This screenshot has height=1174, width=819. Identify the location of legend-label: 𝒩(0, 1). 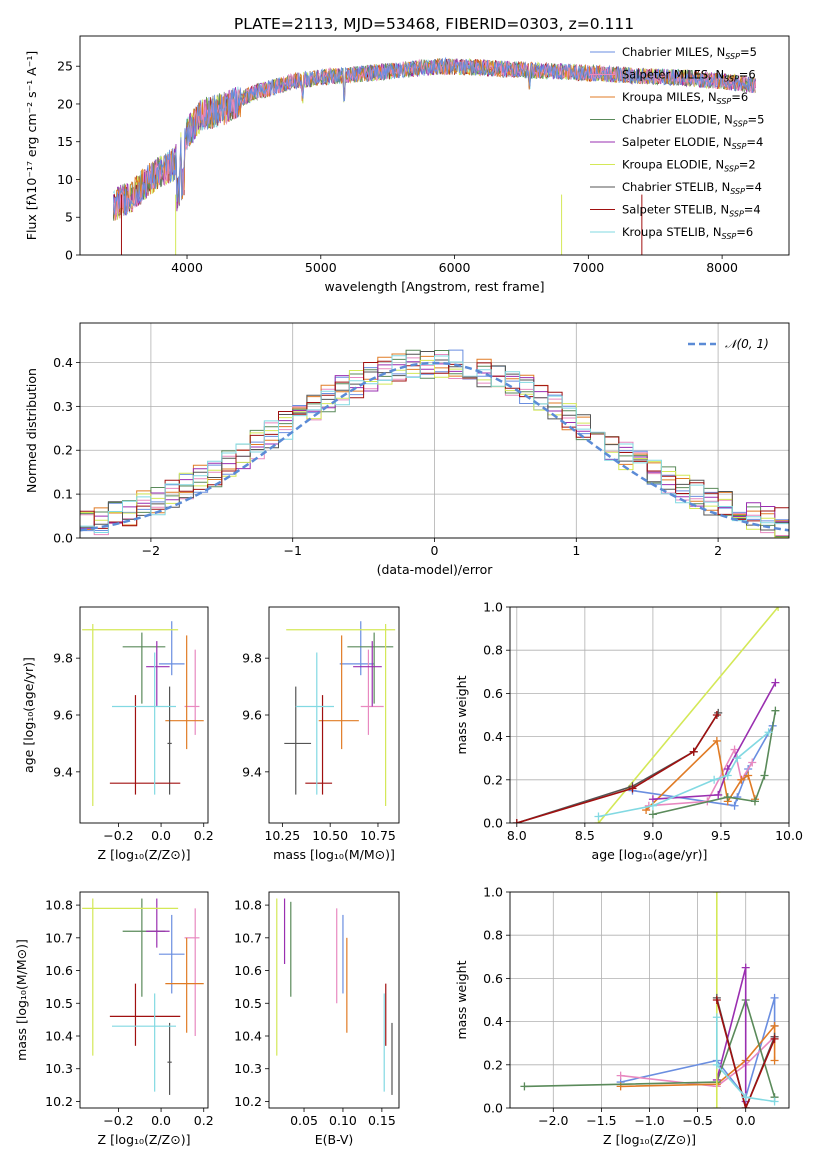
(747, 344).